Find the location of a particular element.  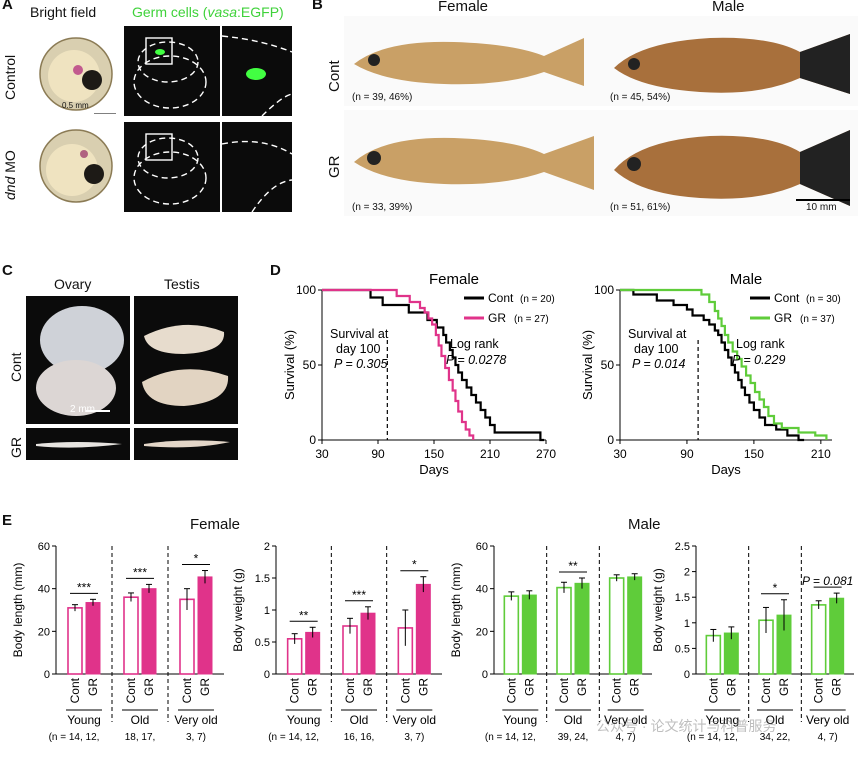

fish-male-cont-svg is located at coordinates (732, 64).